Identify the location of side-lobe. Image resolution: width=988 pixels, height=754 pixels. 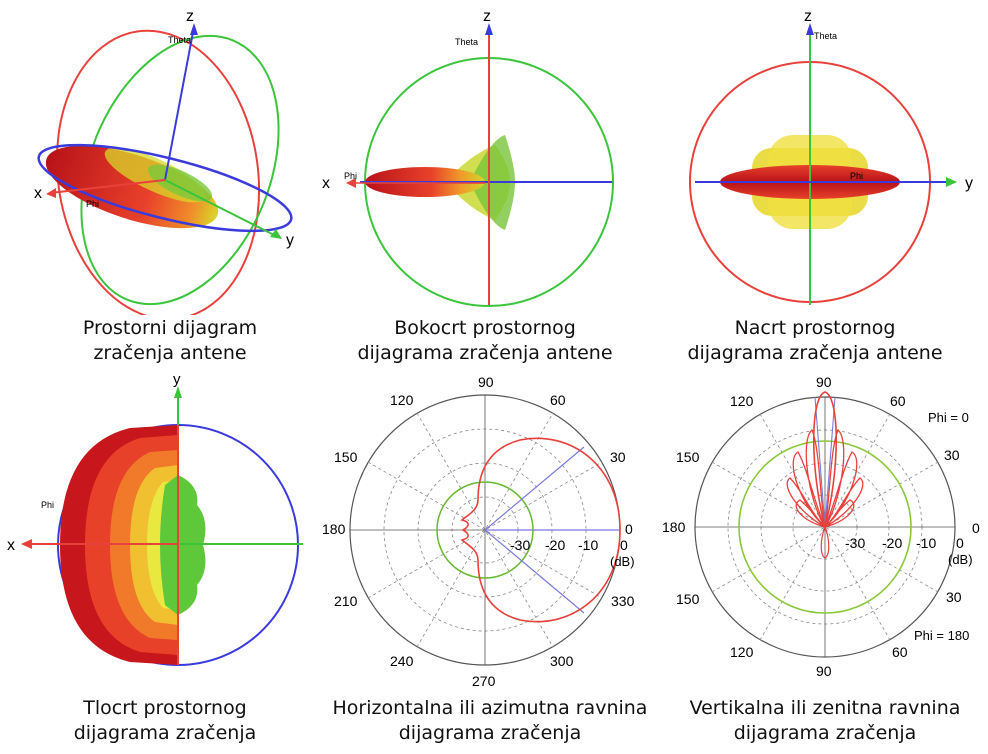
(180, 183).